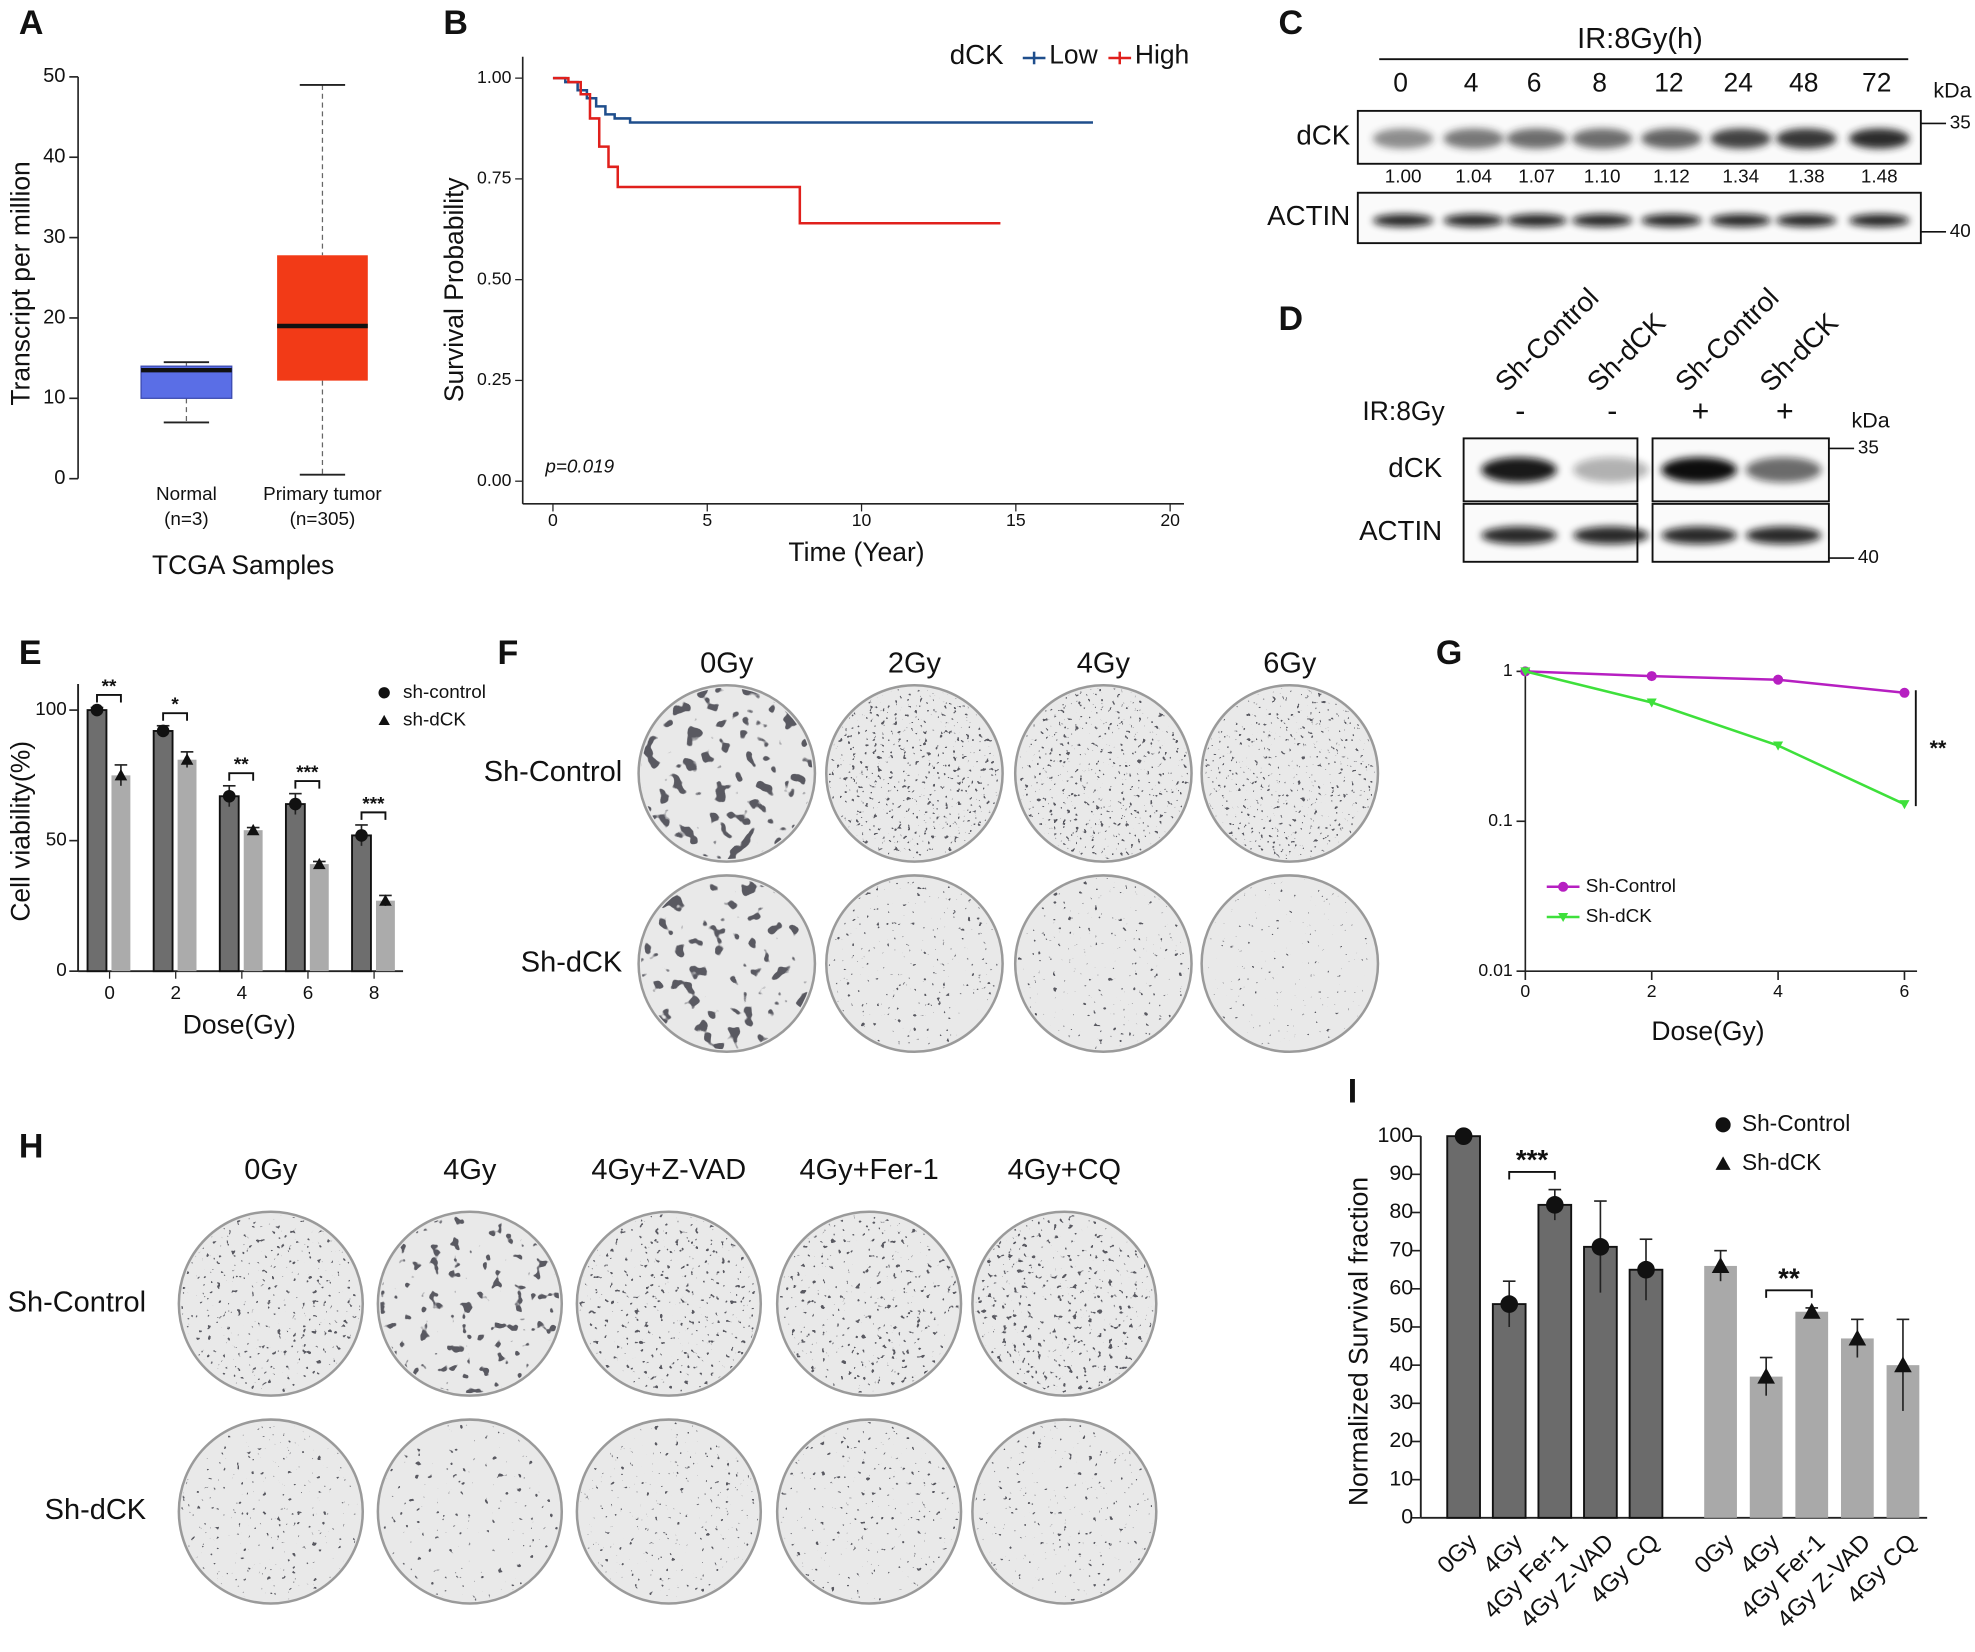 The height and width of the screenshot is (1652, 1975). Describe the element at coordinates (31, 1147) in the screenshot. I see `panel-letter: H` at that location.